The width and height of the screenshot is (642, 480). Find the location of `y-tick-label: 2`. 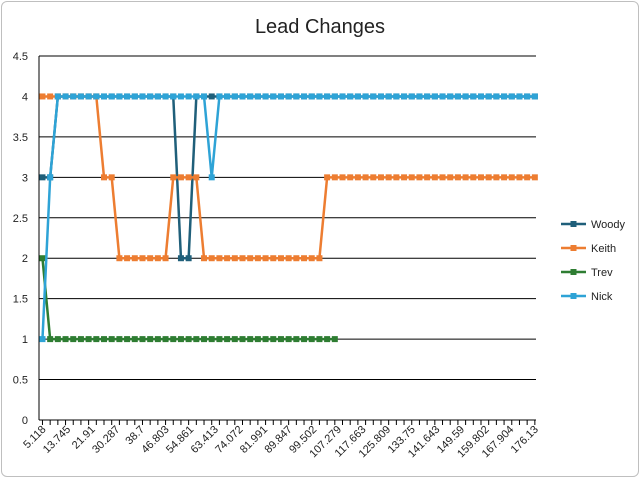

y-tick-label: 2 is located at coordinates (25, 259).